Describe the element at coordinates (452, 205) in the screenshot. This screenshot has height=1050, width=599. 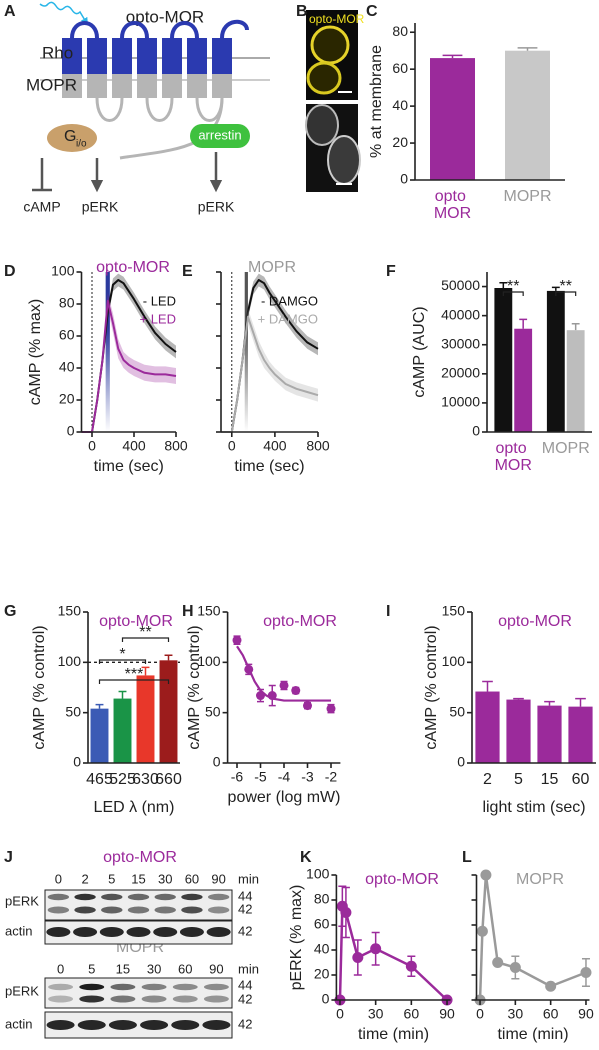
I see `x-tick-label: opto MOR` at that location.